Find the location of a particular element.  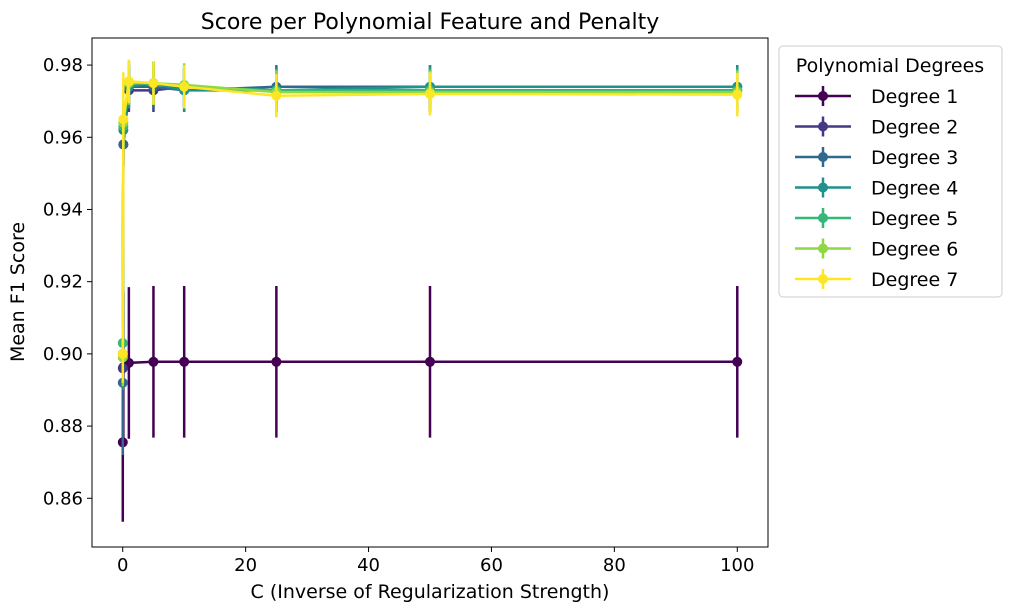

legend-label: Degree 7 is located at coordinates (914, 280).